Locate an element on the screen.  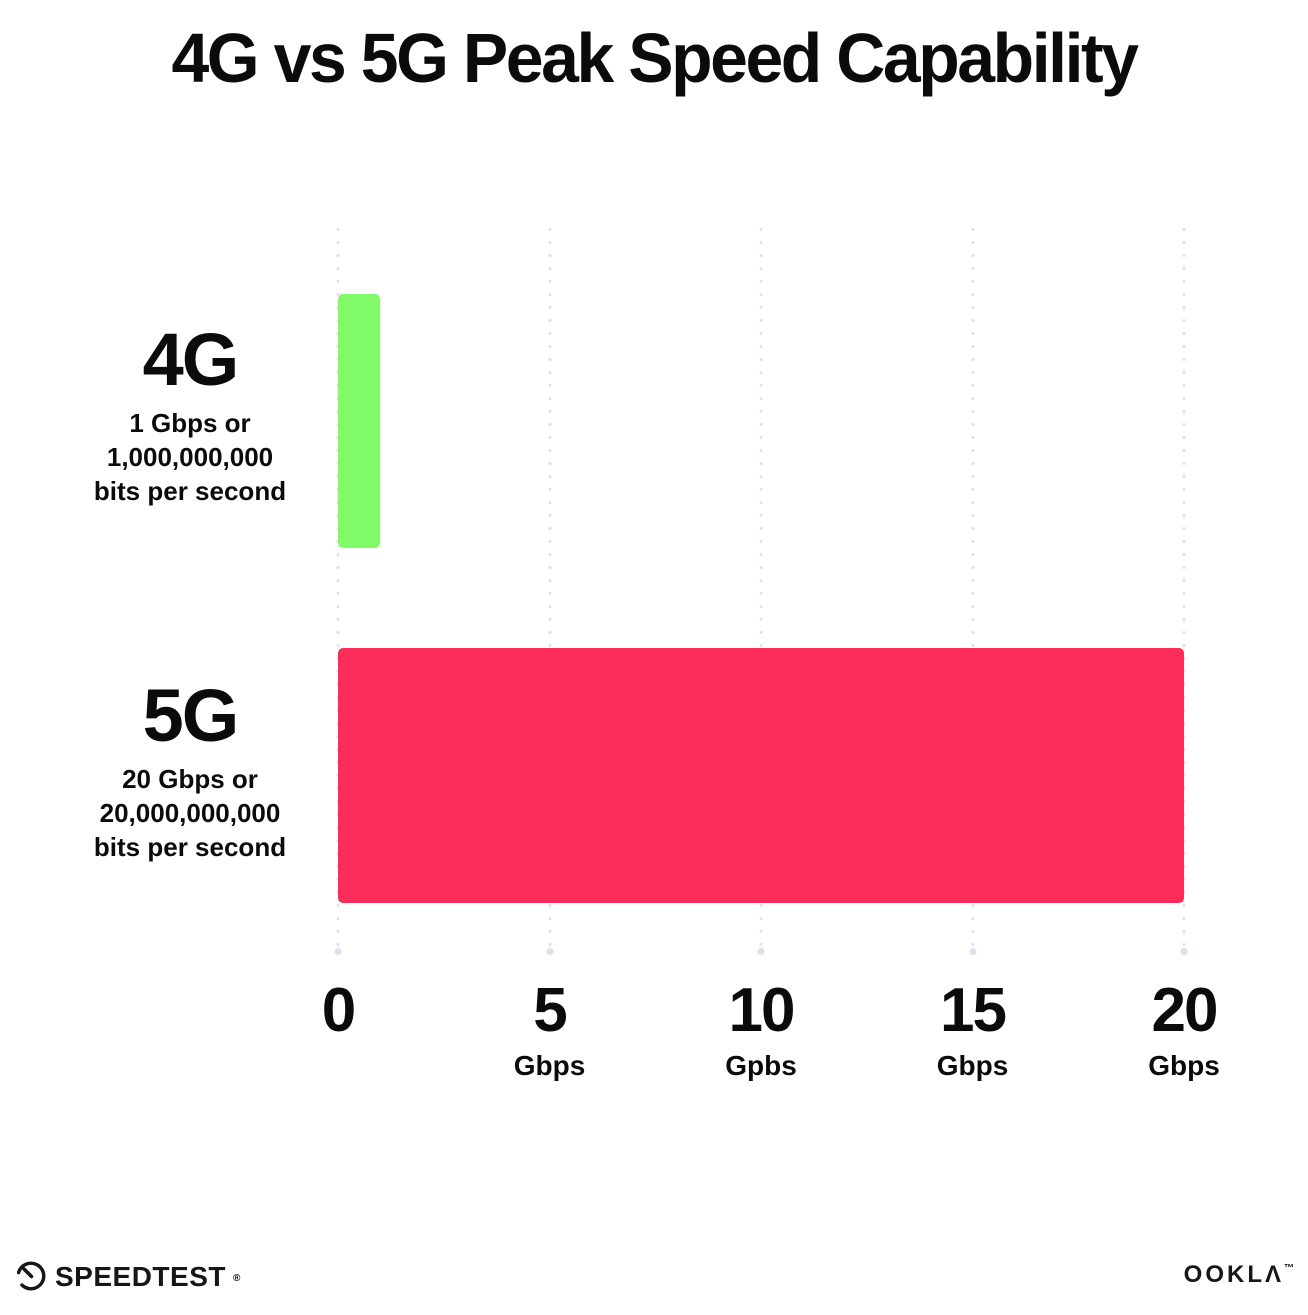
x-tick-value: 5 is located at coordinates (550, 1010).